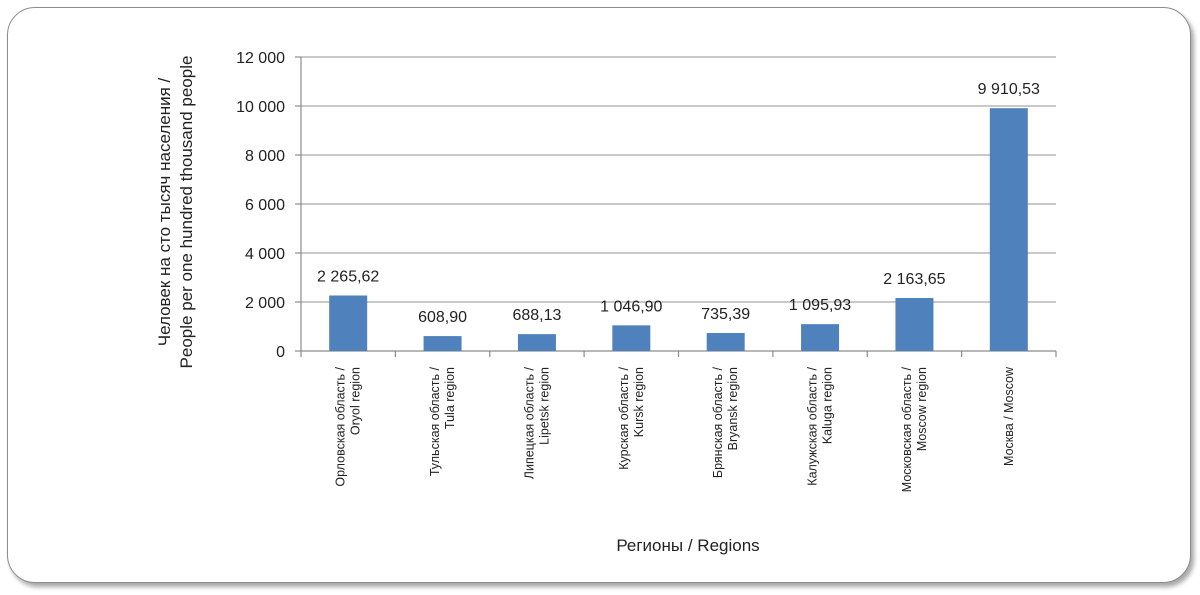 Image resolution: width=1200 pixels, height=595 pixels. I want to click on x-category-label-line: Курская область /, so click(624, 417).